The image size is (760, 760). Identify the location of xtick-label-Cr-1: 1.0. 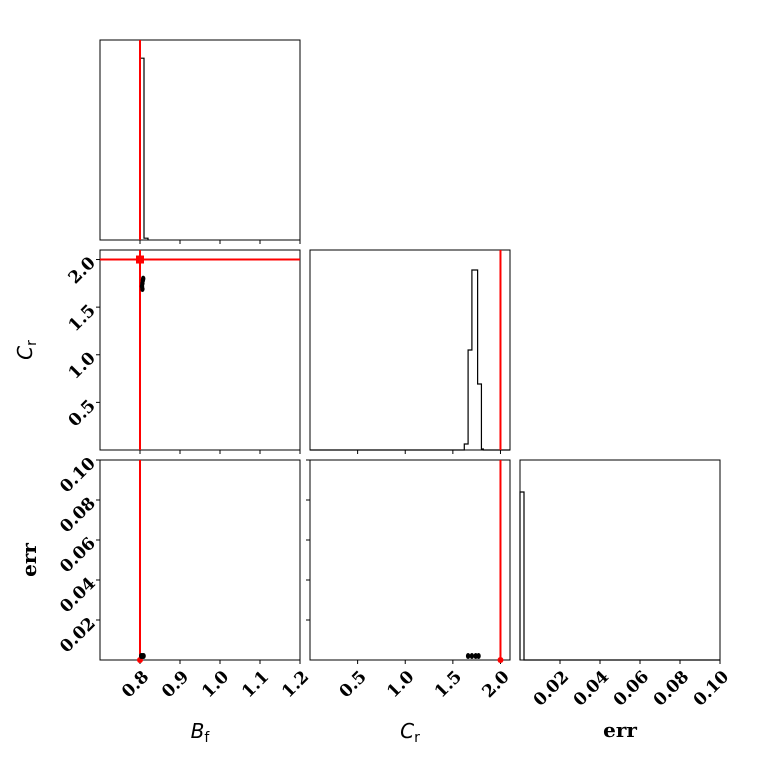
(400, 684).